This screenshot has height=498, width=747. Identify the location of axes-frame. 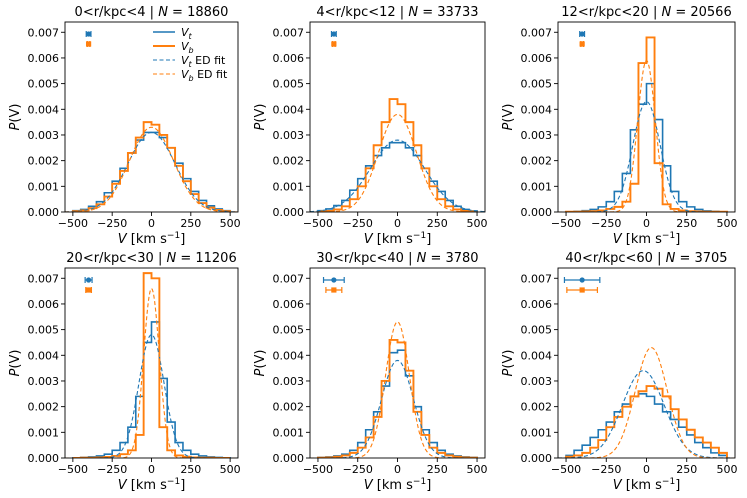
(151, 117).